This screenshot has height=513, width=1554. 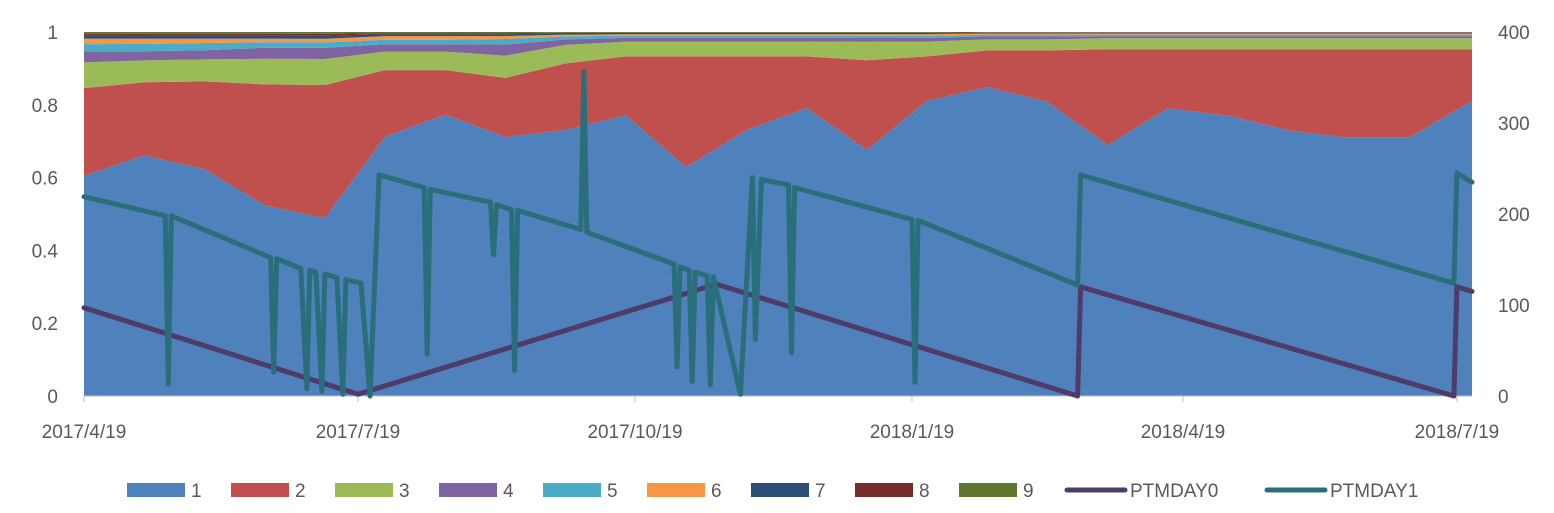 What do you see at coordinates (45, 106) in the screenshot?
I see `y-left-tick-label: 0.8` at bounding box center [45, 106].